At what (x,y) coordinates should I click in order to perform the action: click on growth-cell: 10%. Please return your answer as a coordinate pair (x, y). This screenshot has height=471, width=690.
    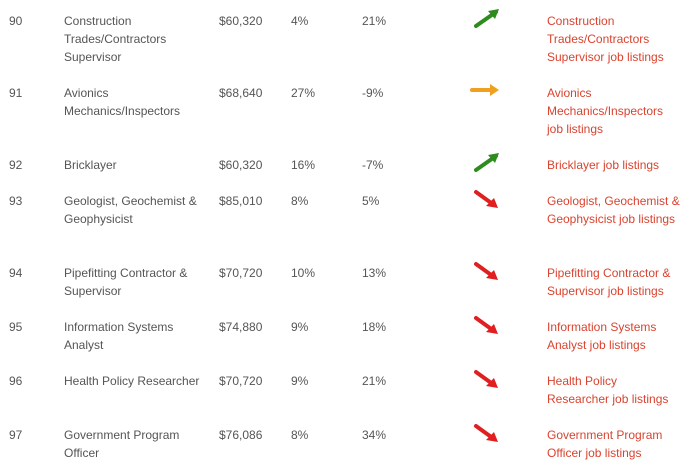
    Looking at the image, I should click on (303, 273).